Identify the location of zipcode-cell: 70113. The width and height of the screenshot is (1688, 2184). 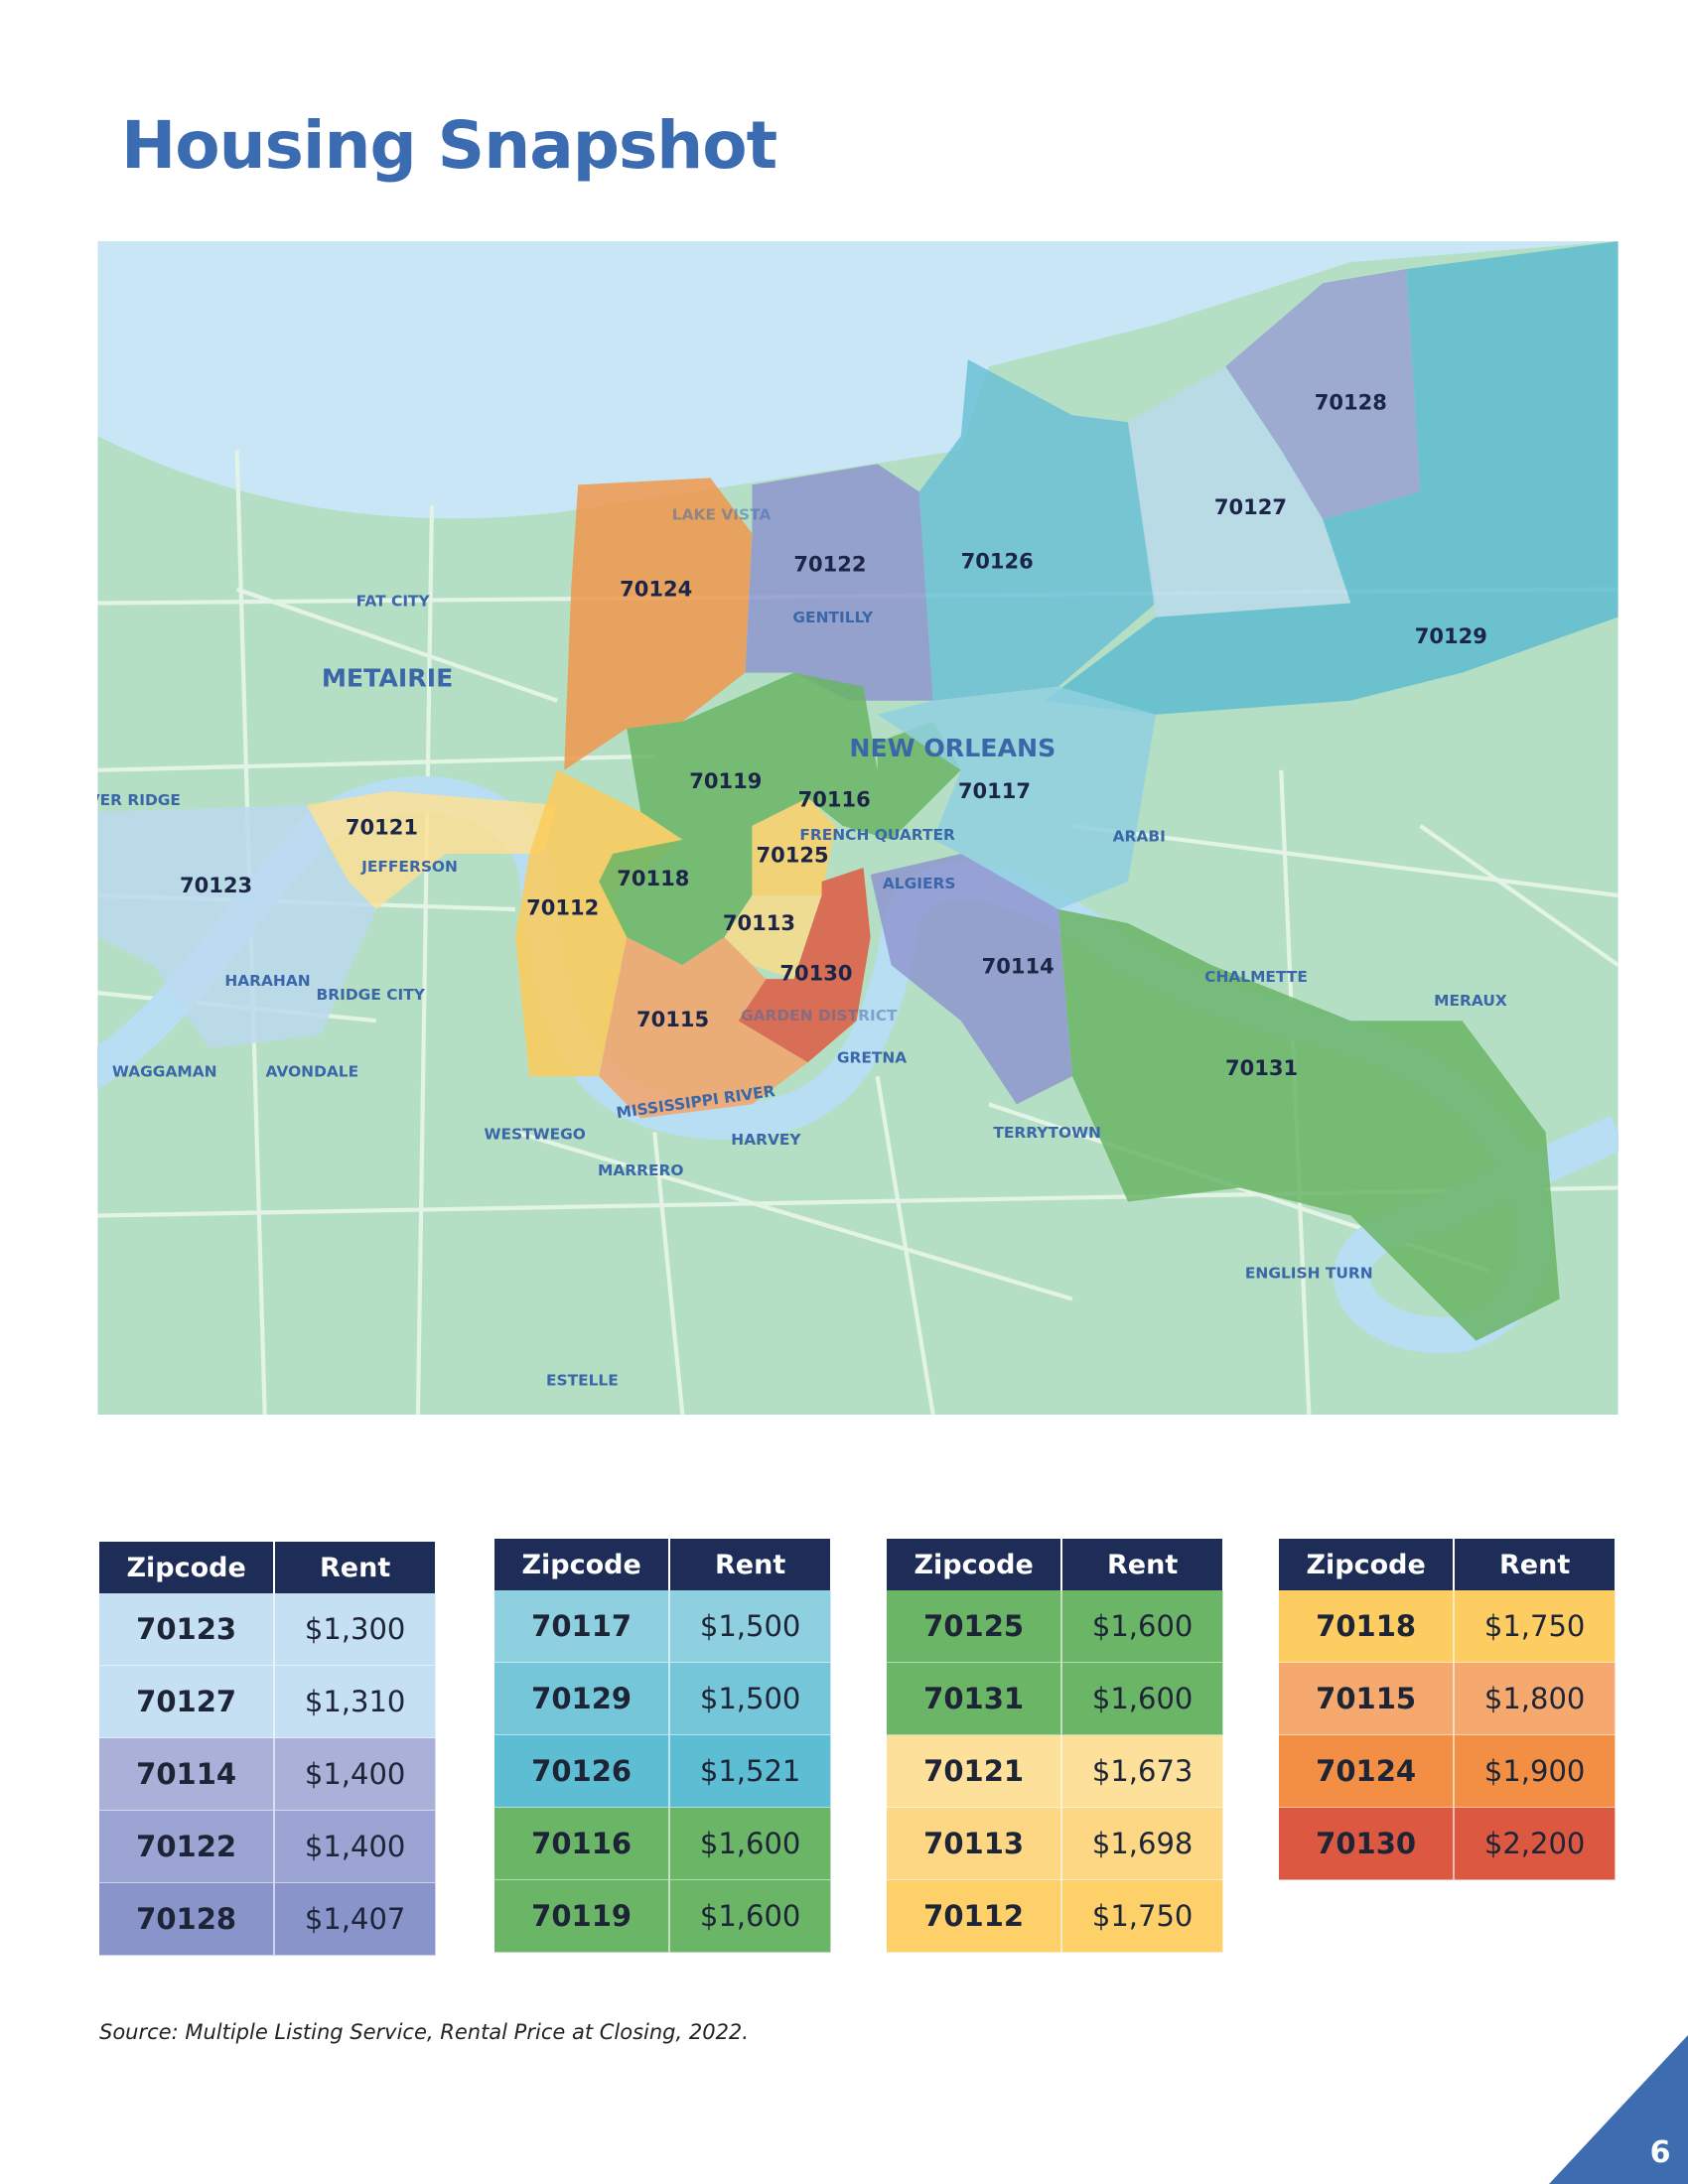
(975, 1843).